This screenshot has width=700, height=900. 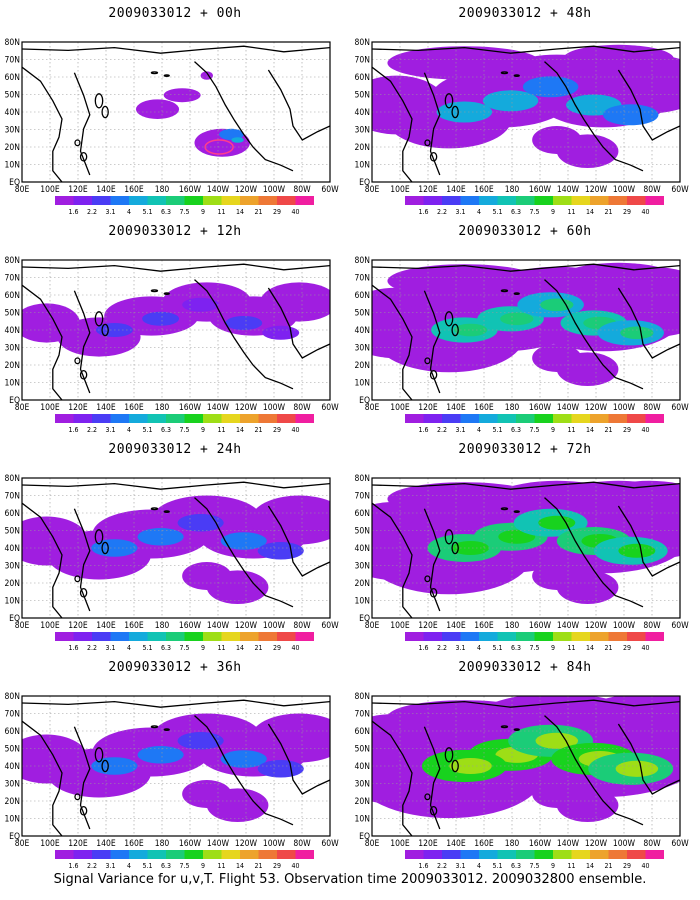 I want to click on lon-label: 100E, so click(x=400, y=190).